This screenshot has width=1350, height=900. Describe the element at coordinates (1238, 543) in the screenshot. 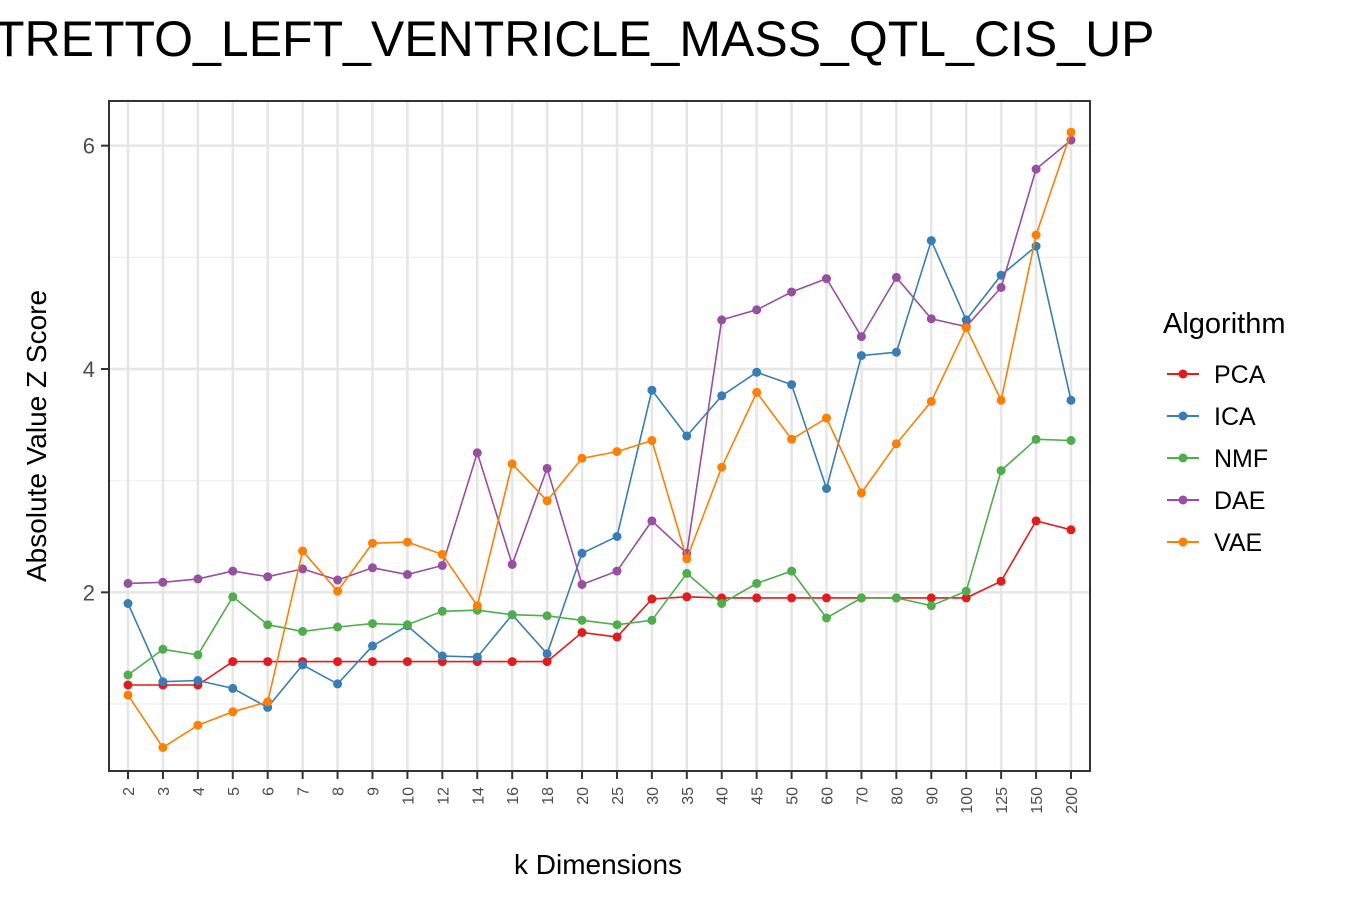

I see `legend-label: VAE` at that location.